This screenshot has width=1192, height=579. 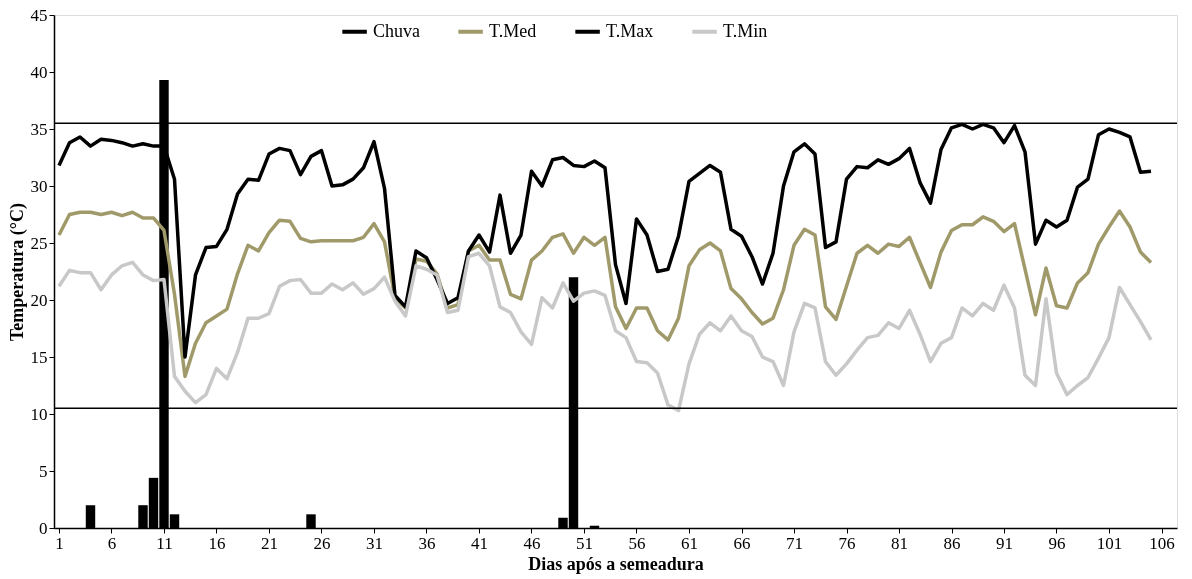 I want to click on x-tick-label: 76, so click(x=847, y=543).